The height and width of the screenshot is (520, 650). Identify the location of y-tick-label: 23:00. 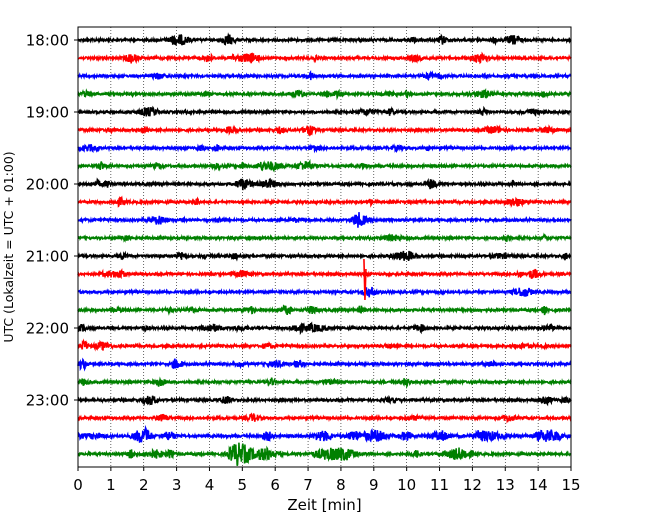
(47, 401).